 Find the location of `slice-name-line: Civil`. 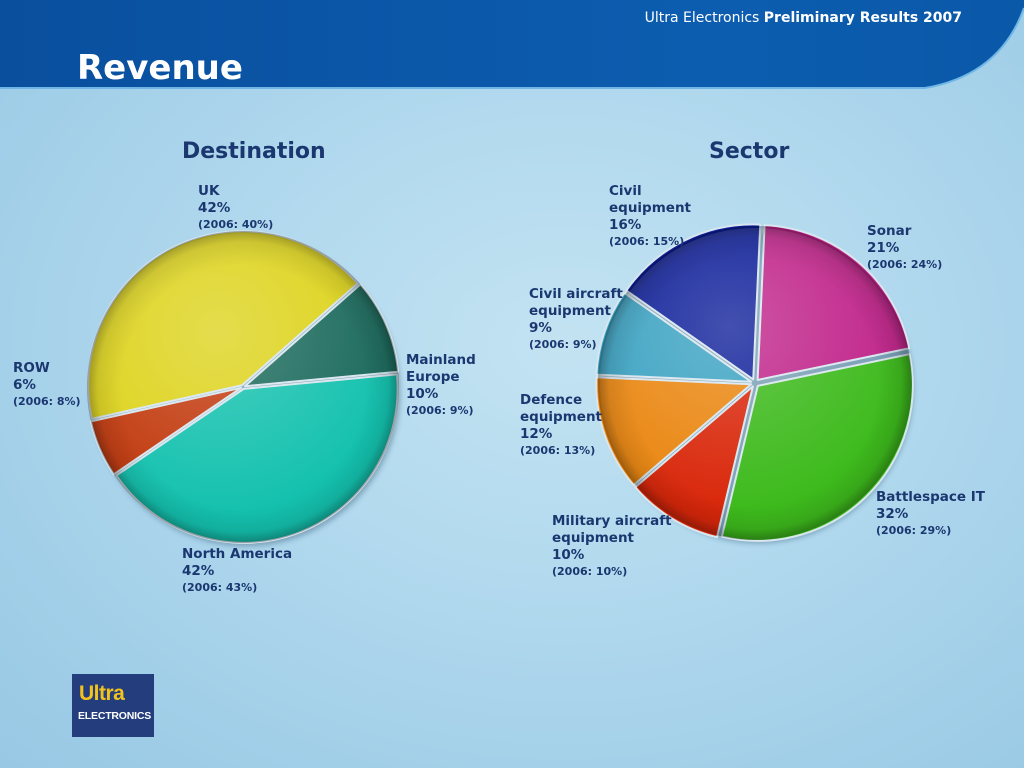

slice-name-line: Civil is located at coordinates (625, 191).